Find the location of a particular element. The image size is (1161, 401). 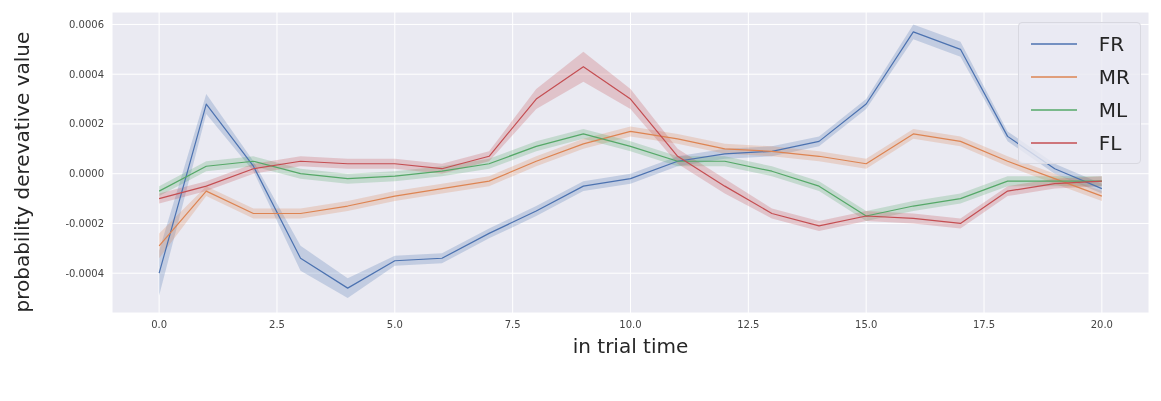

y-tick-label: 0.0002 is located at coordinates (86, 124).